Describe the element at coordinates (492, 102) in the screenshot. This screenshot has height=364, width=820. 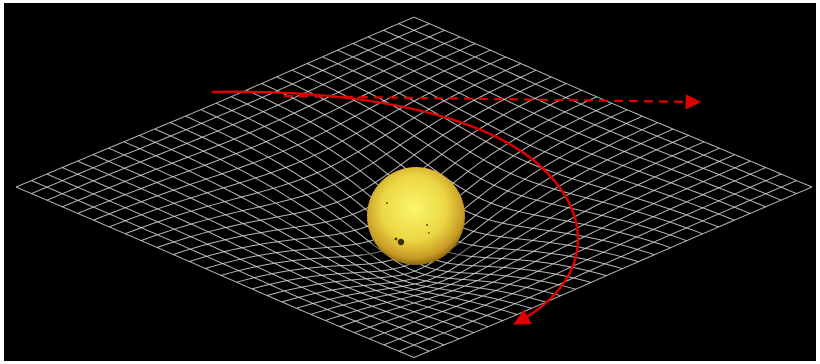
I see `undeflected-trajectory` at that location.